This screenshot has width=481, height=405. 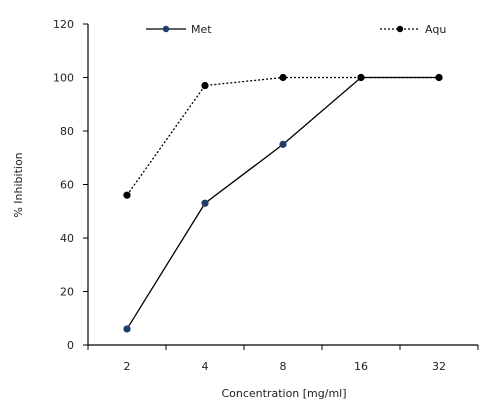 What do you see at coordinates (205, 366) in the screenshot?
I see `x-tick-label: 4` at bounding box center [205, 366].